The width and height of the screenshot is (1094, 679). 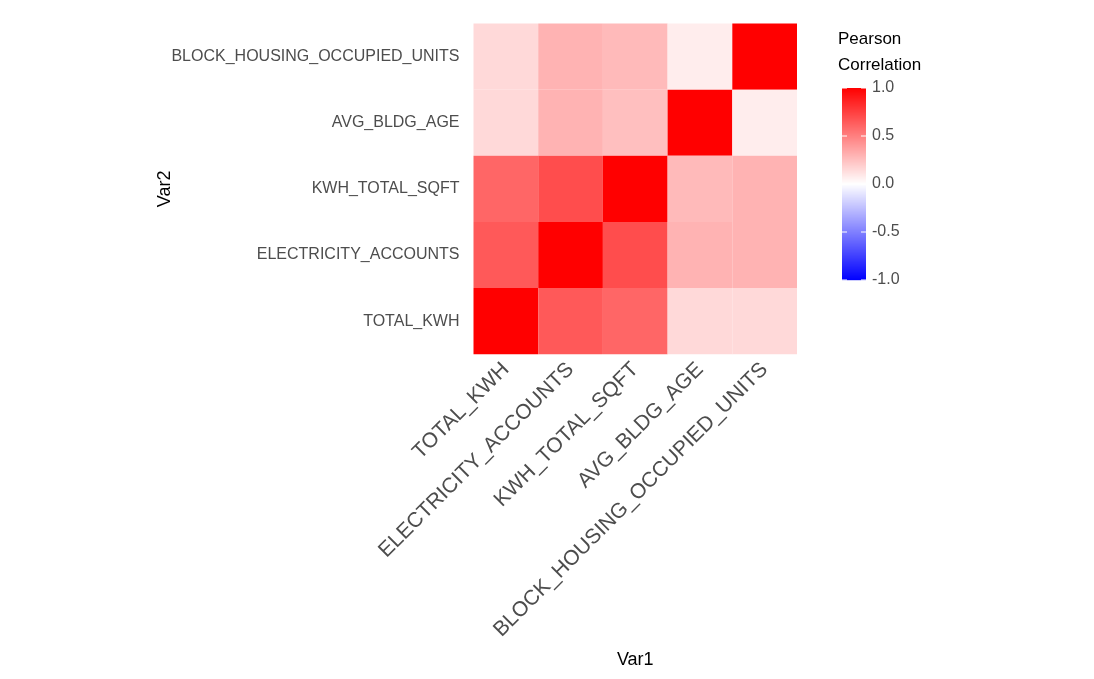 I want to click on color-bar-label: 1.0, so click(x=883, y=87).